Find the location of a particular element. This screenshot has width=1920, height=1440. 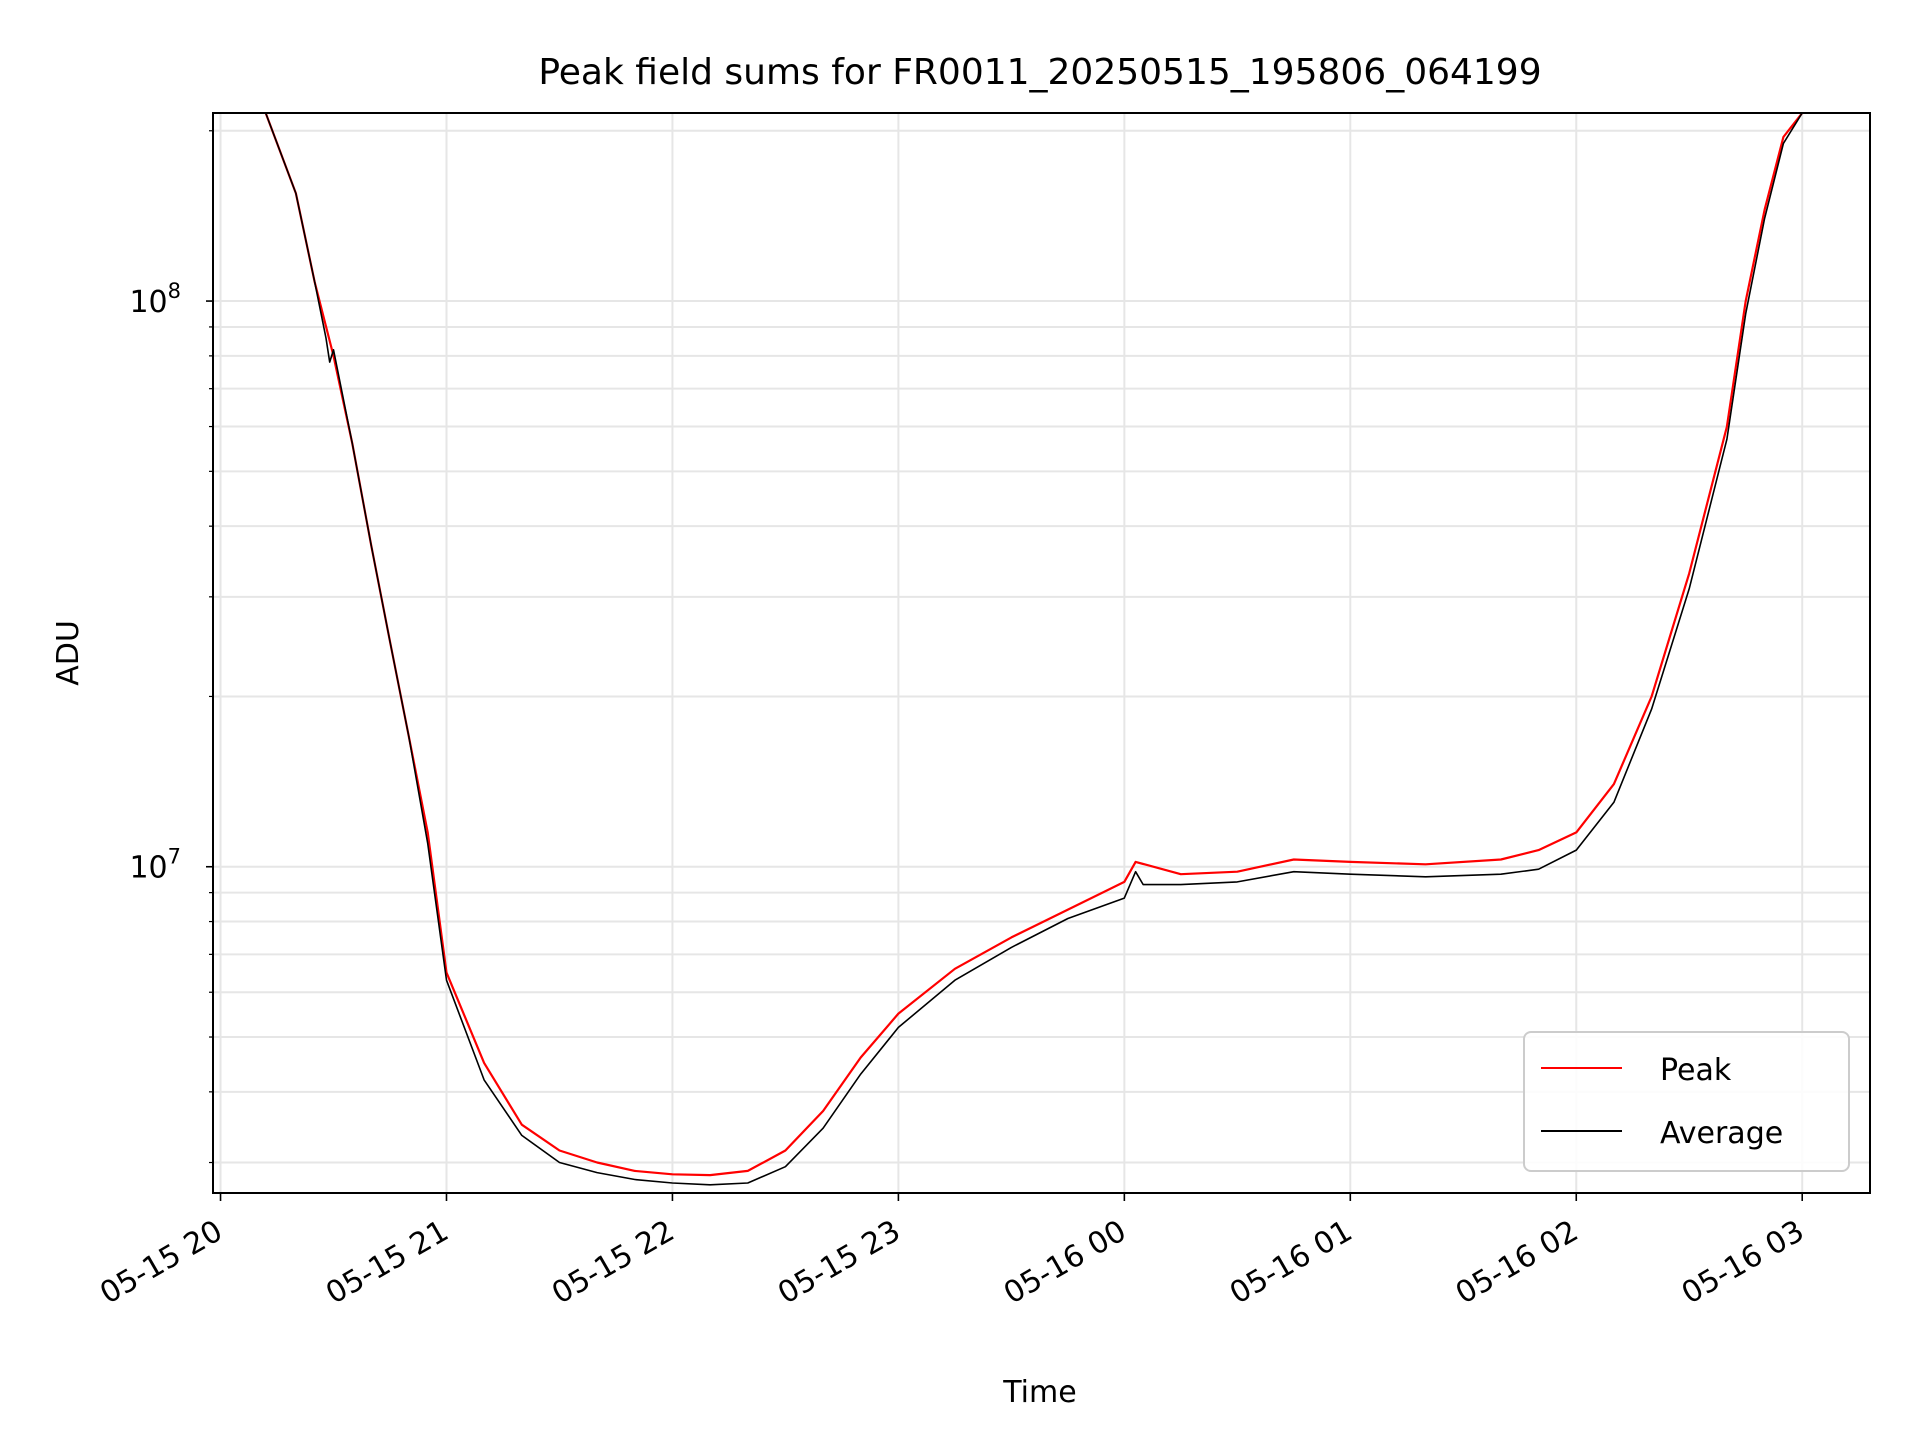

legend: Peak Average is located at coordinates (1686, 1101).